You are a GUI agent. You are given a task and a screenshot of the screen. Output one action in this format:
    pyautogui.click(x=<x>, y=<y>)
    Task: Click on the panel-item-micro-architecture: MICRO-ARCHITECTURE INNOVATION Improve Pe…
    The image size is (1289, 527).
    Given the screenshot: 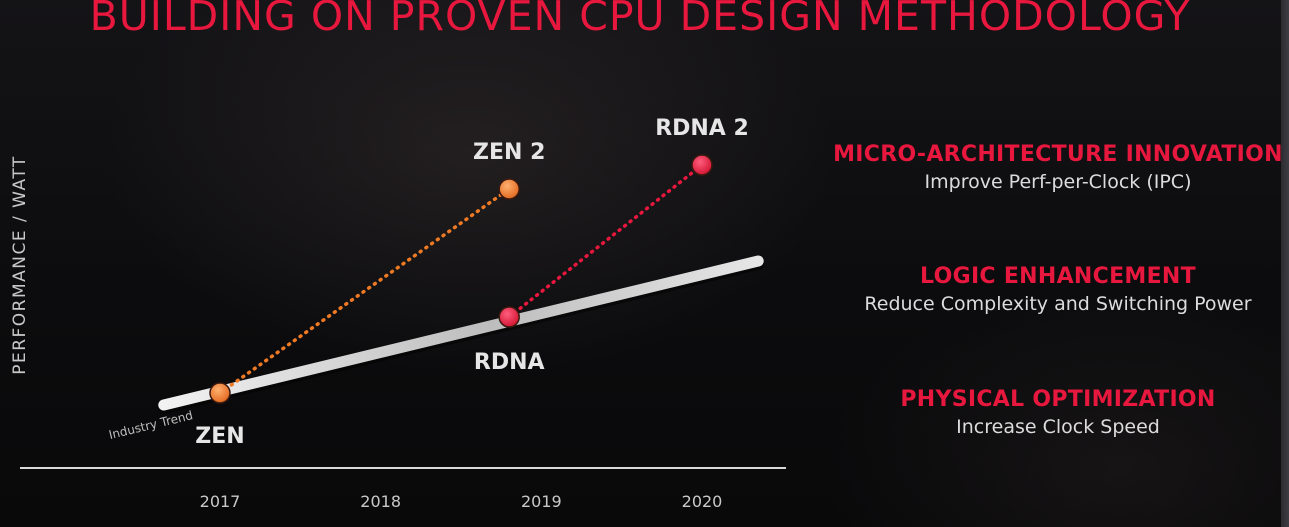 What is the action you would take?
    pyautogui.click(x=1058, y=167)
    